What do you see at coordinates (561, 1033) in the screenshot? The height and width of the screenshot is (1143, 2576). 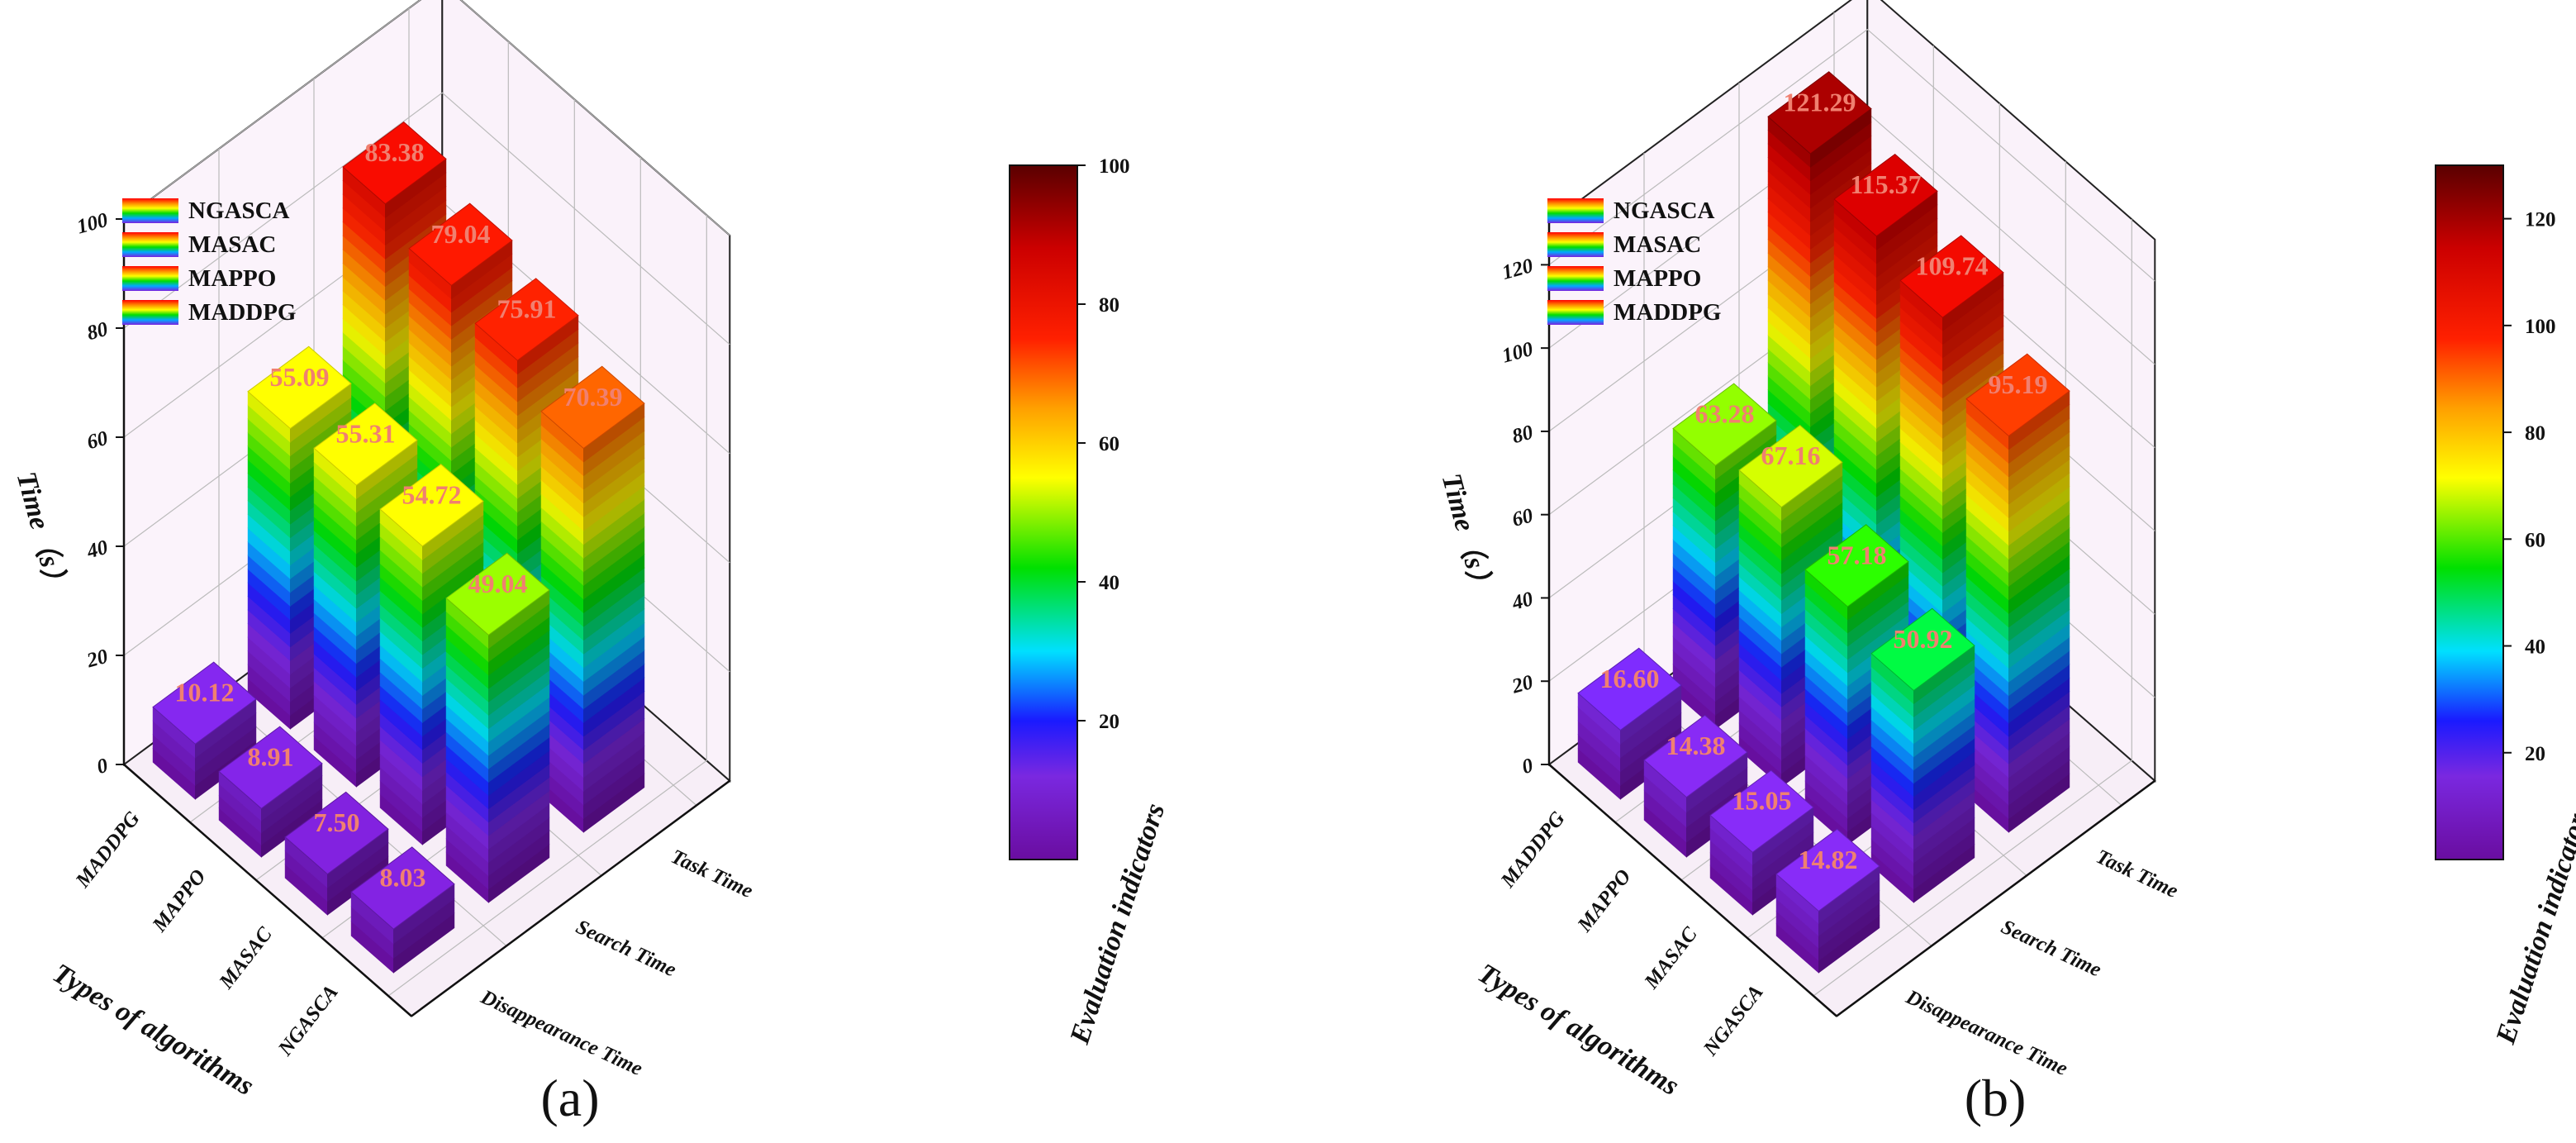 I see `y-tick-label: Disappearance Time` at bounding box center [561, 1033].